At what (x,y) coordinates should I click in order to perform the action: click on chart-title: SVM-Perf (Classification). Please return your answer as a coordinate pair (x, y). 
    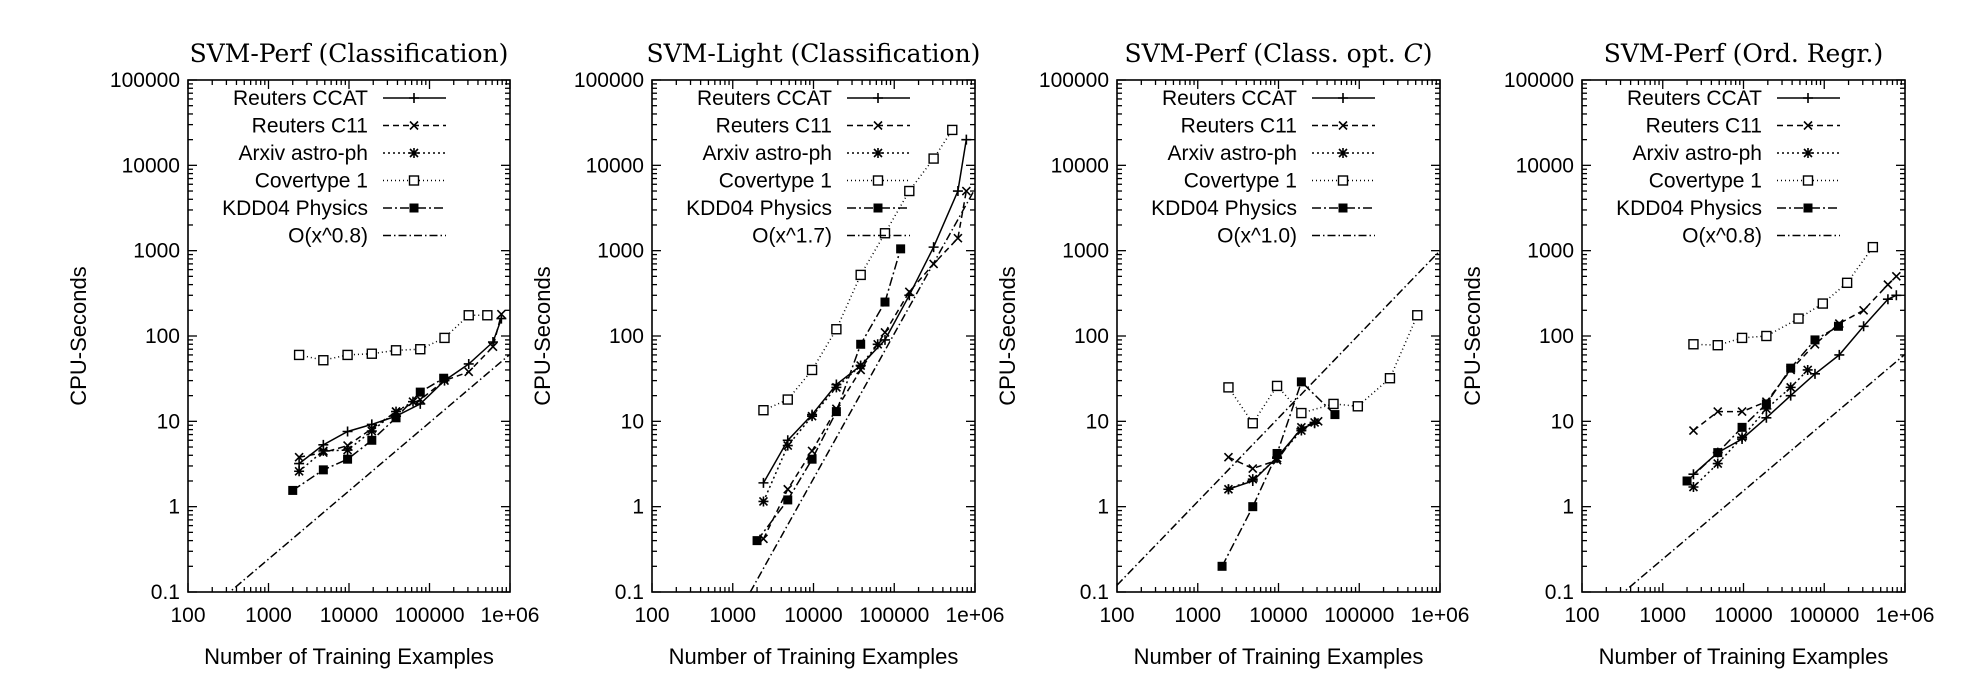
    Looking at the image, I should click on (349, 53).